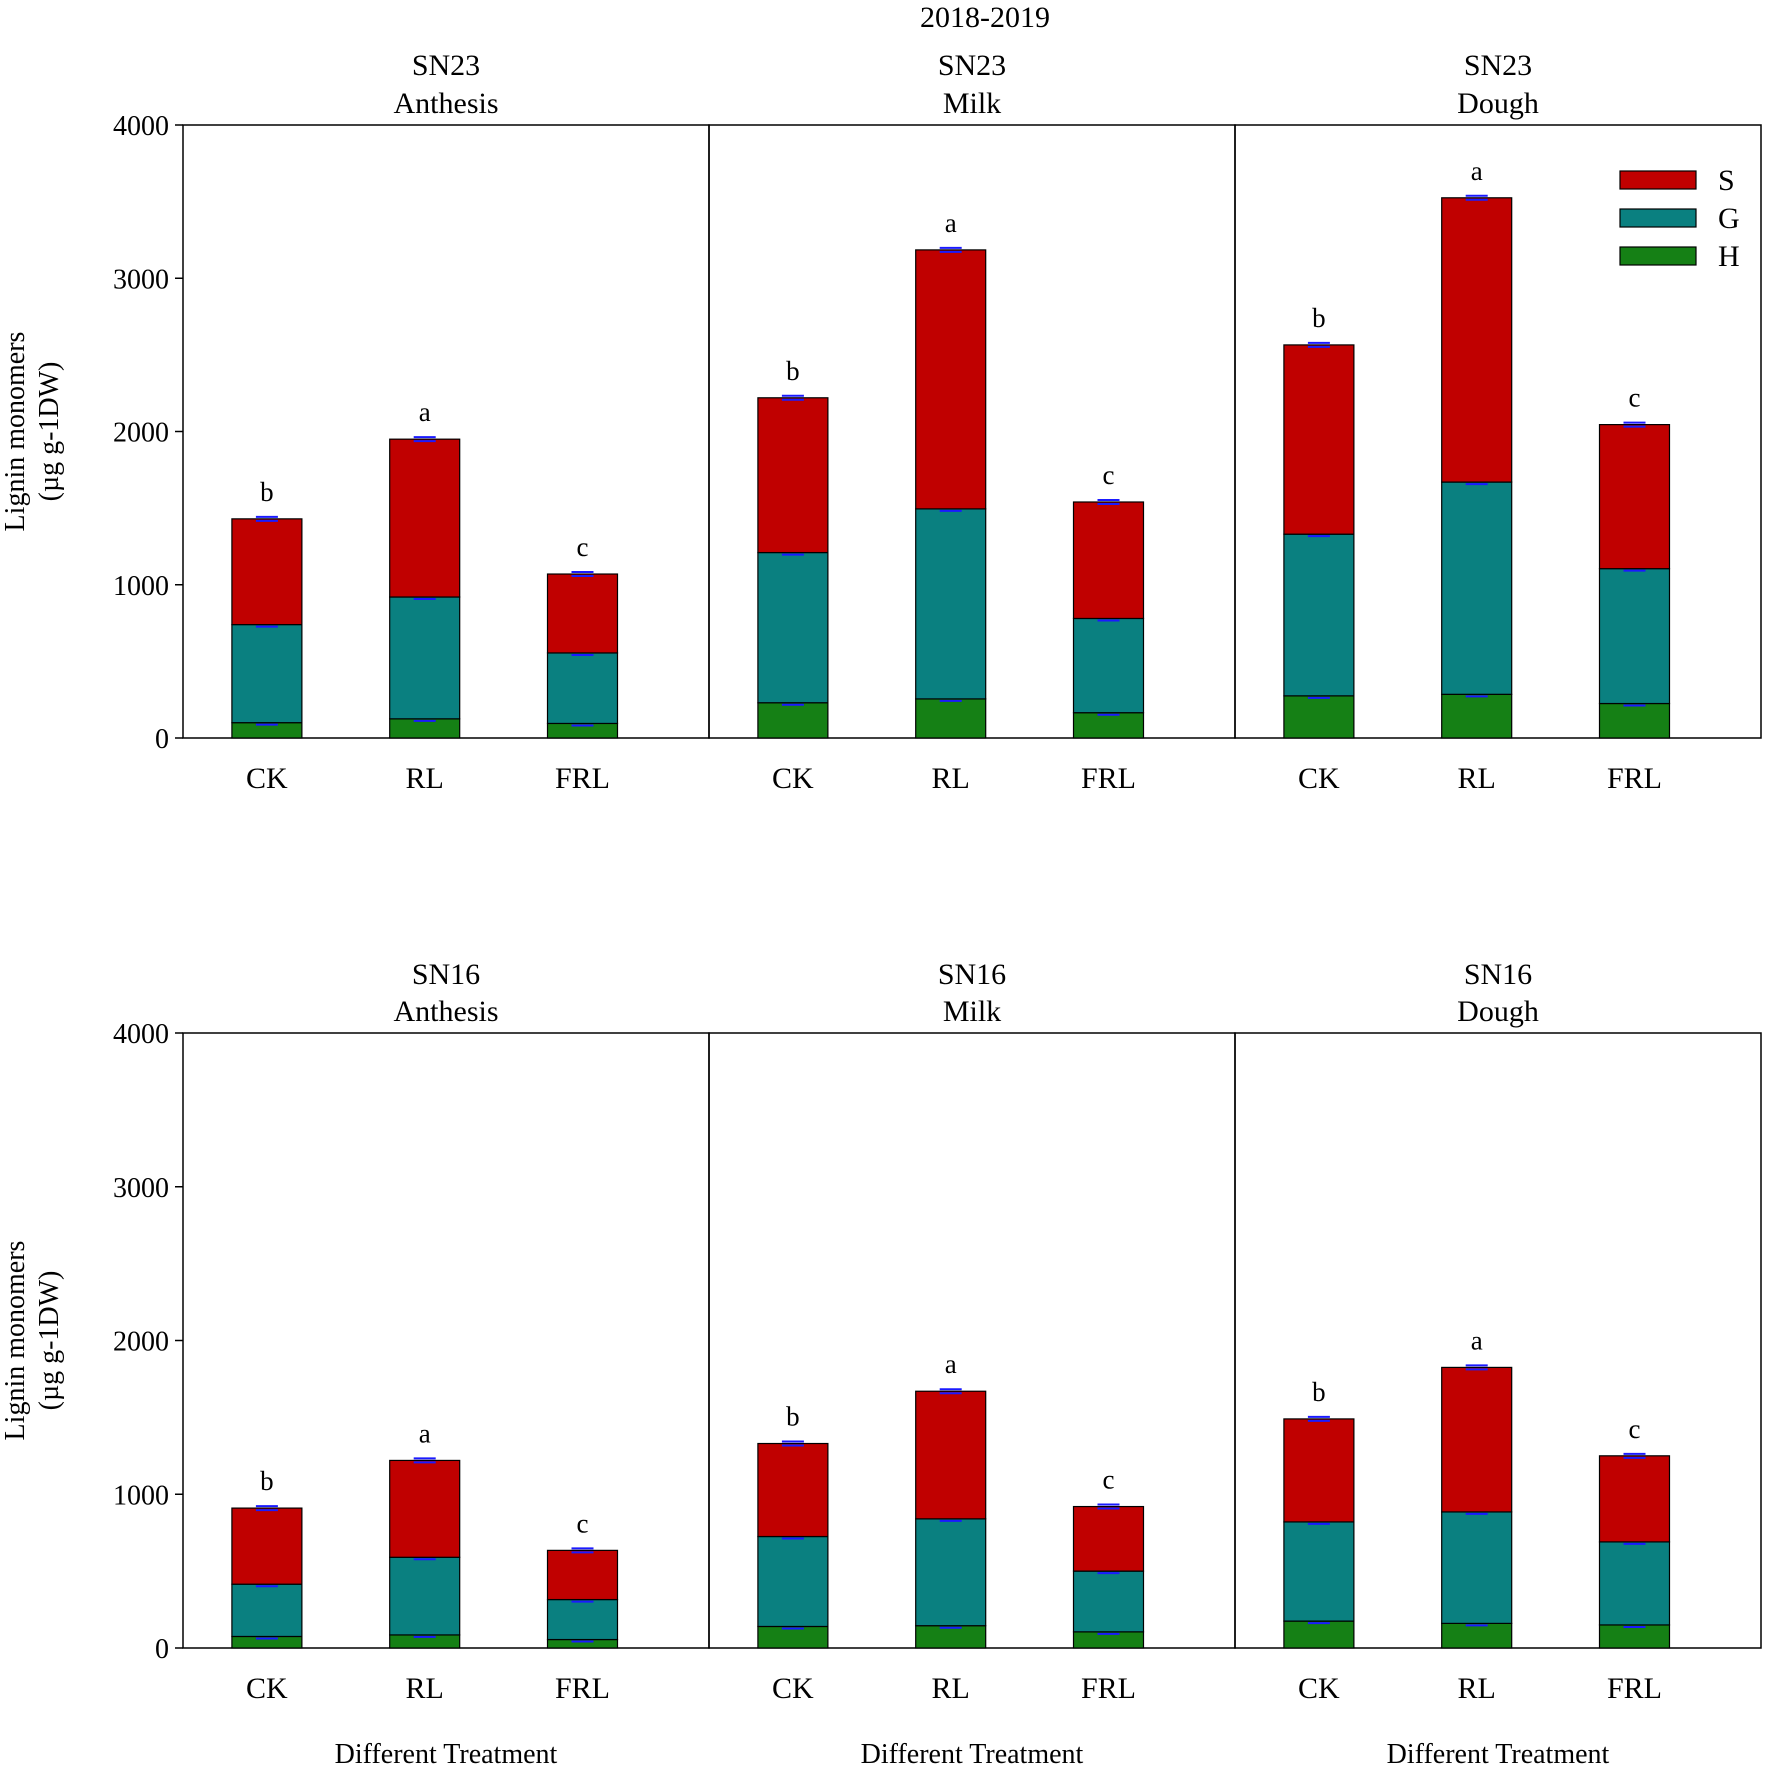 This screenshot has width=1772, height=1768. What do you see at coordinates (985, 17) in the screenshot?
I see `figure-title: 2018-2019` at bounding box center [985, 17].